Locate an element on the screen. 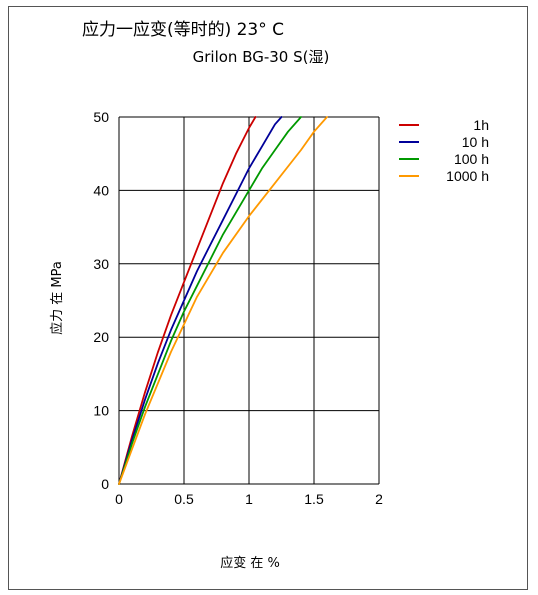 Image resolution: width=538 pixels, height=595 pixels. y-tick-label: 50 is located at coordinates (101, 117).